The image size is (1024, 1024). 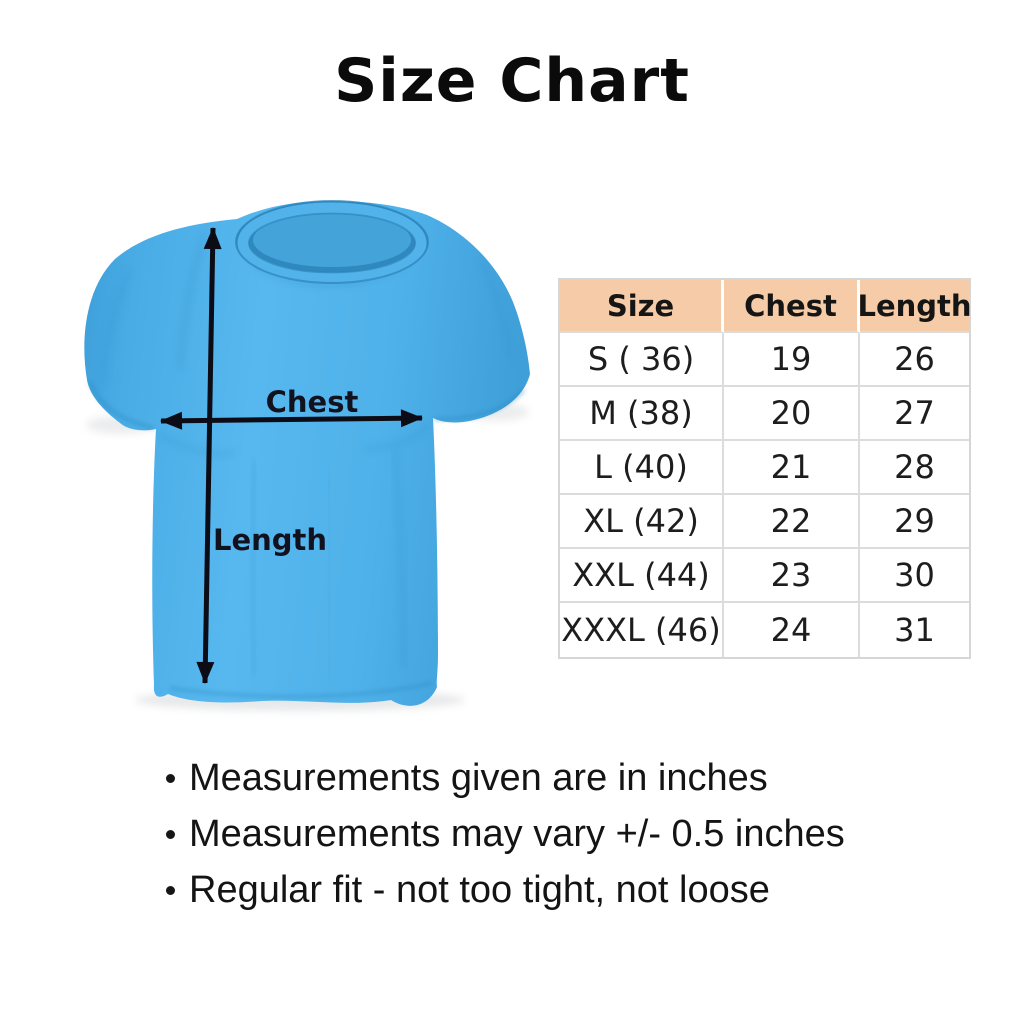 I want to click on table-cell-chest: 19, so click(x=792, y=360).